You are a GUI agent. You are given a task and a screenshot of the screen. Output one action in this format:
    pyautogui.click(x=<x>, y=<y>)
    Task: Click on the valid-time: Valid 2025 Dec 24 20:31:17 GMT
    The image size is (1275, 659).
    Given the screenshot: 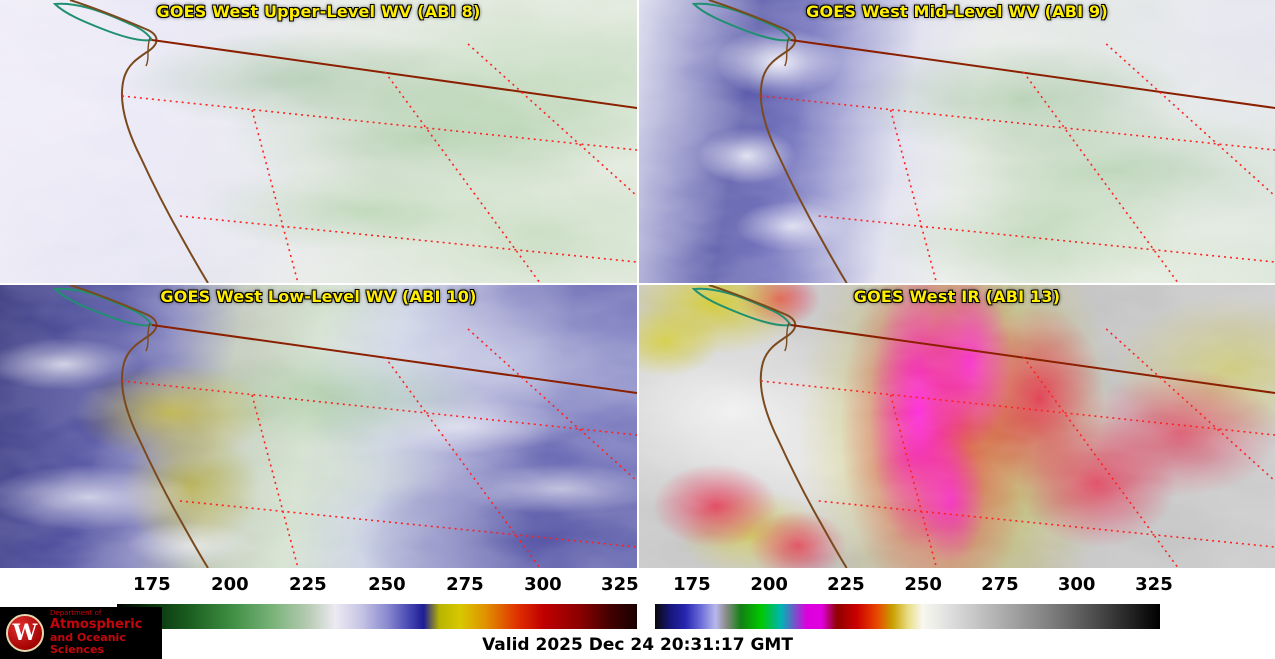 What is the action you would take?
    pyautogui.click(x=637, y=645)
    